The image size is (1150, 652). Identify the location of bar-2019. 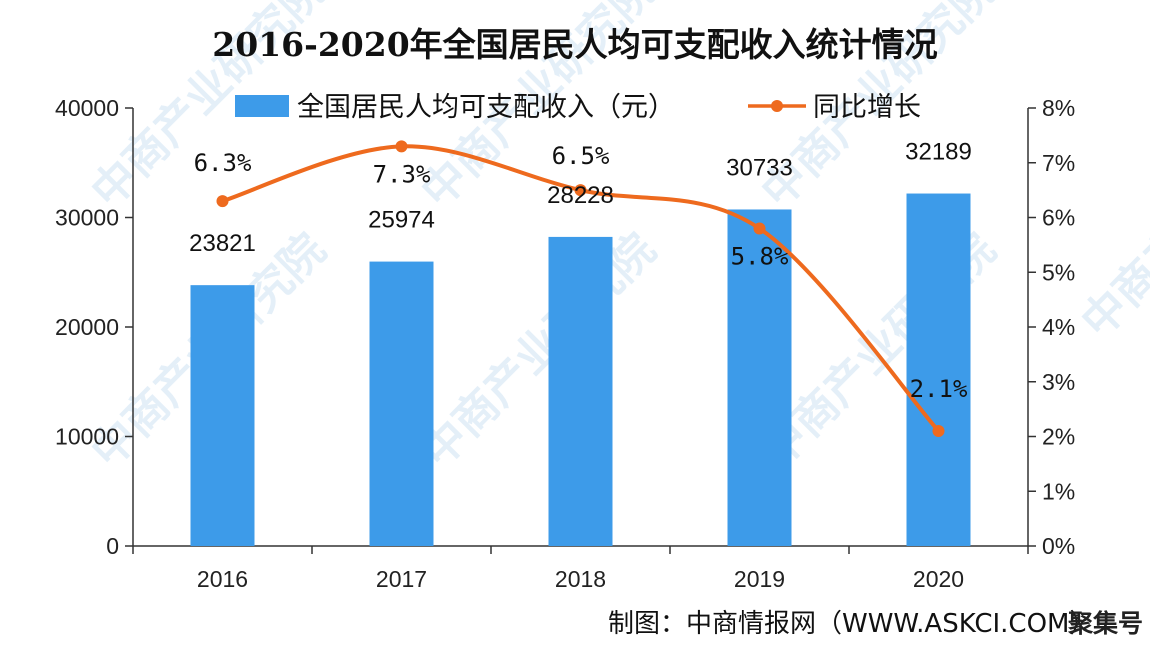
(759, 378).